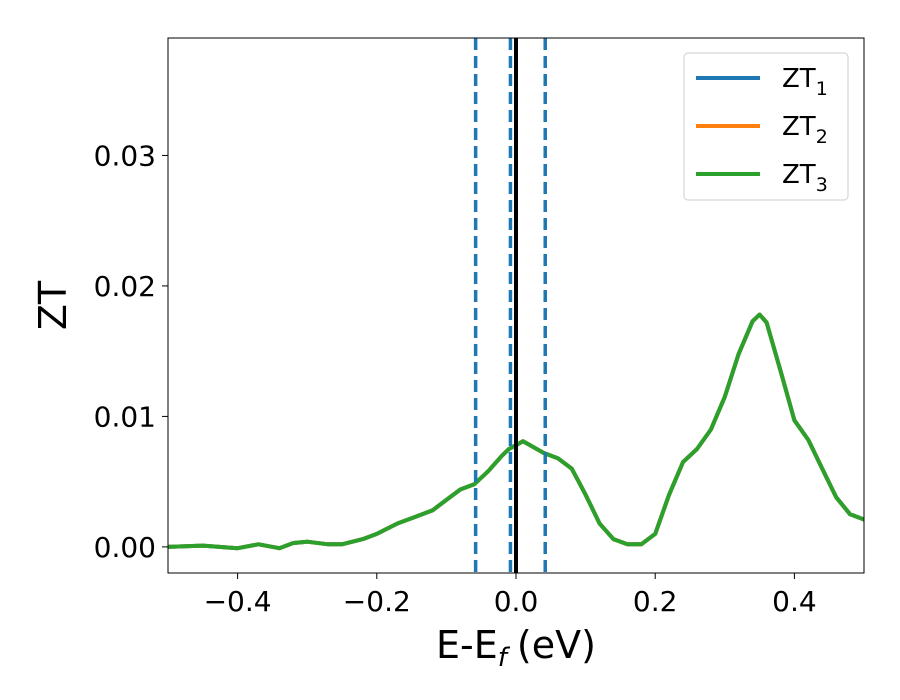 The width and height of the screenshot is (900, 700). I want to click on y-tick-label: 0.00, so click(125, 547).